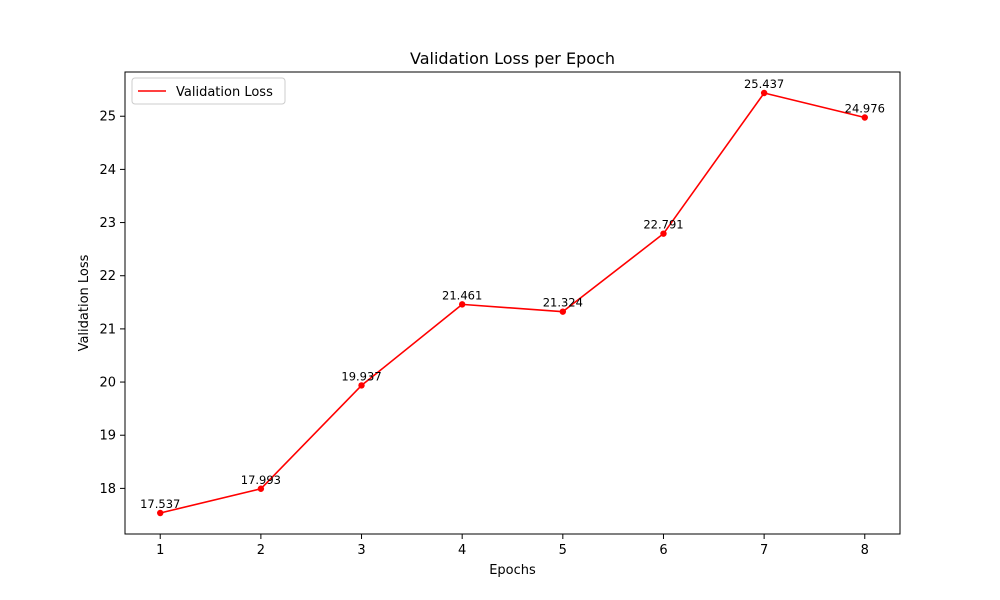 The width and height of the screenshot is (1000, 600). I want to click on data-label: 25.437, so click(764, 84).